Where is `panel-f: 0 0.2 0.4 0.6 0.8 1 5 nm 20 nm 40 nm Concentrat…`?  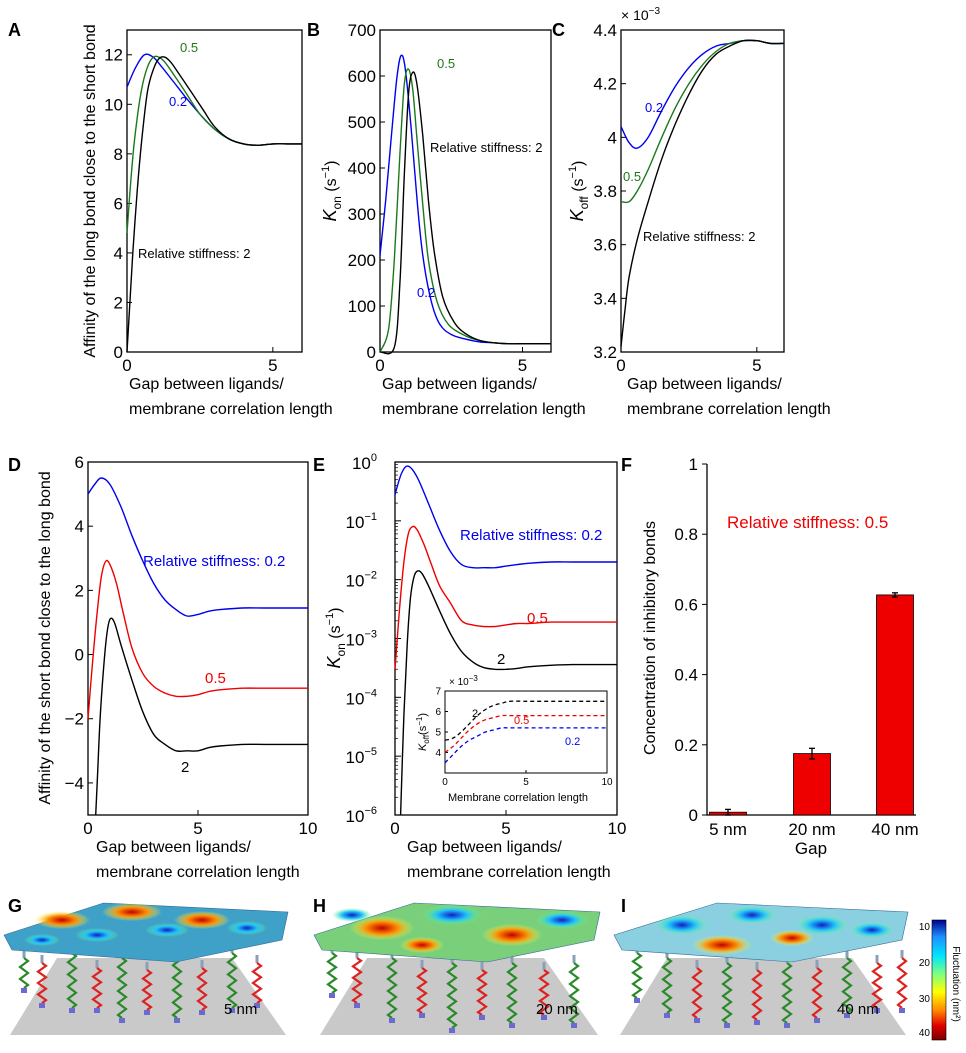
panel-f: 0 0.2 0.4 0.6 0.8 1 5 nm 20 nm 40 nm Concentrat… is located at coordinates (780, 656).